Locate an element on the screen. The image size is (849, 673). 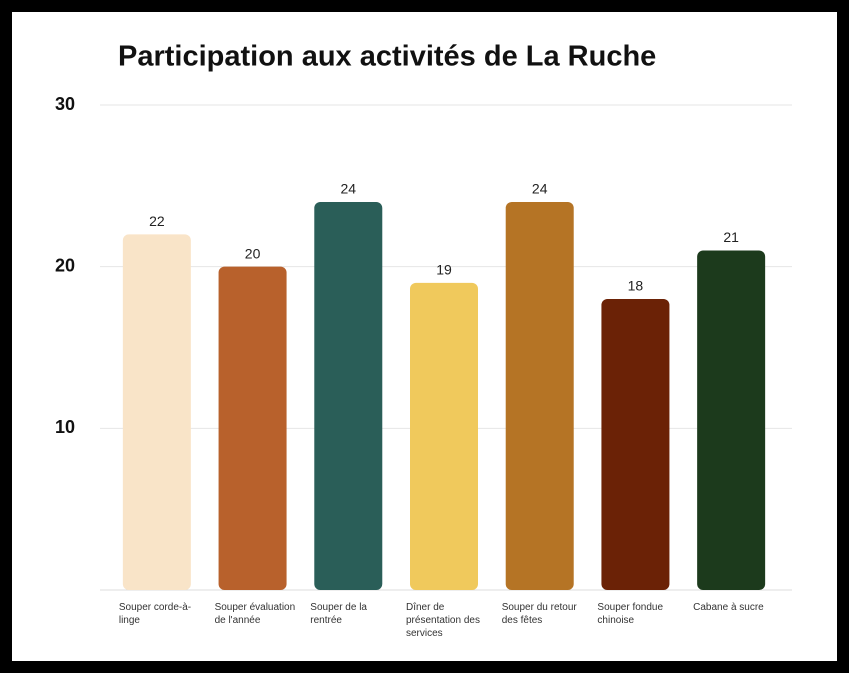
y-tick-label: 30 is located at coordinates (65, 104).